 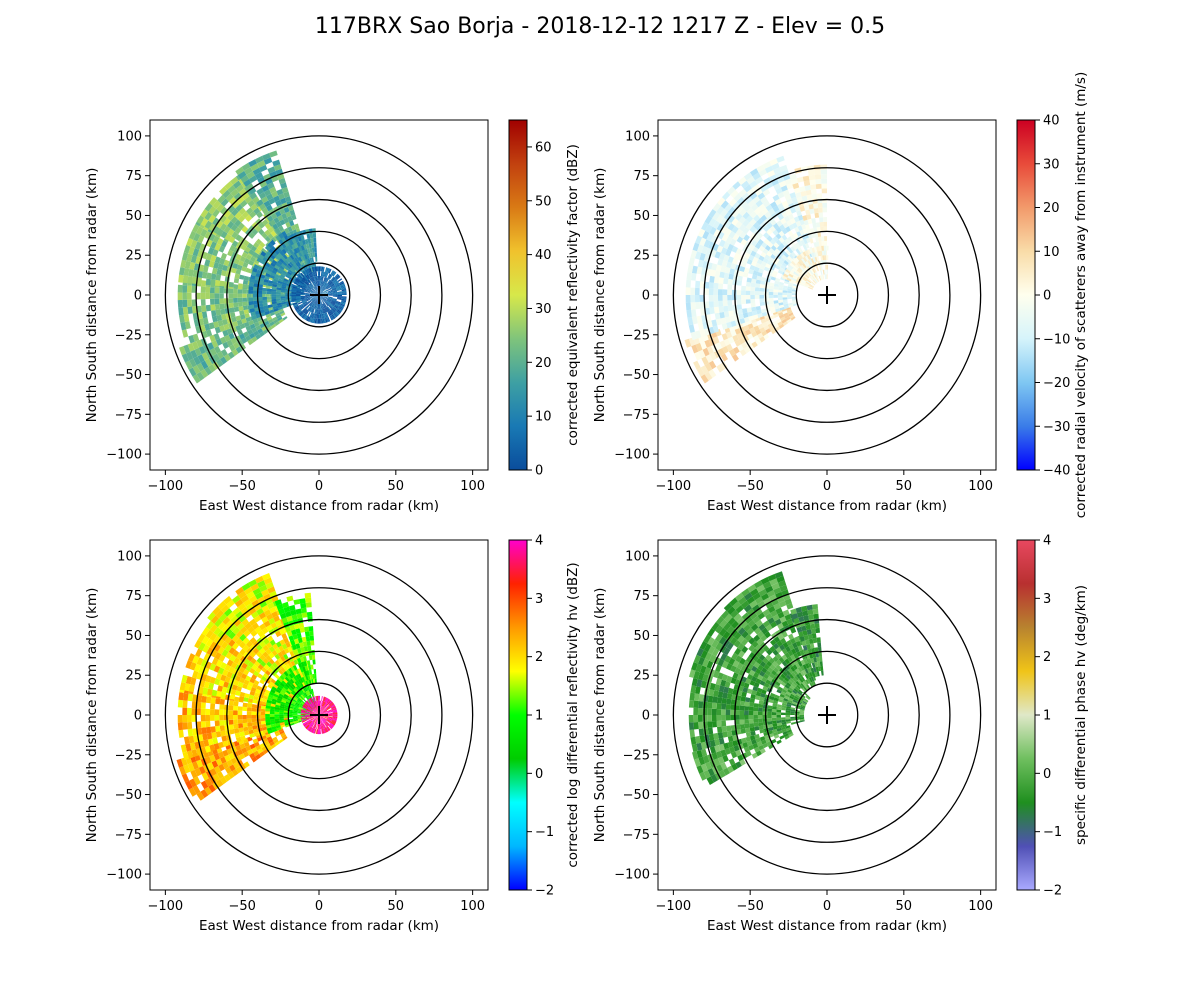 What do you see at coordinates (632, 455) in the screenshot?
I see `y-tick-label: −100` at bounding box center [632, 455].